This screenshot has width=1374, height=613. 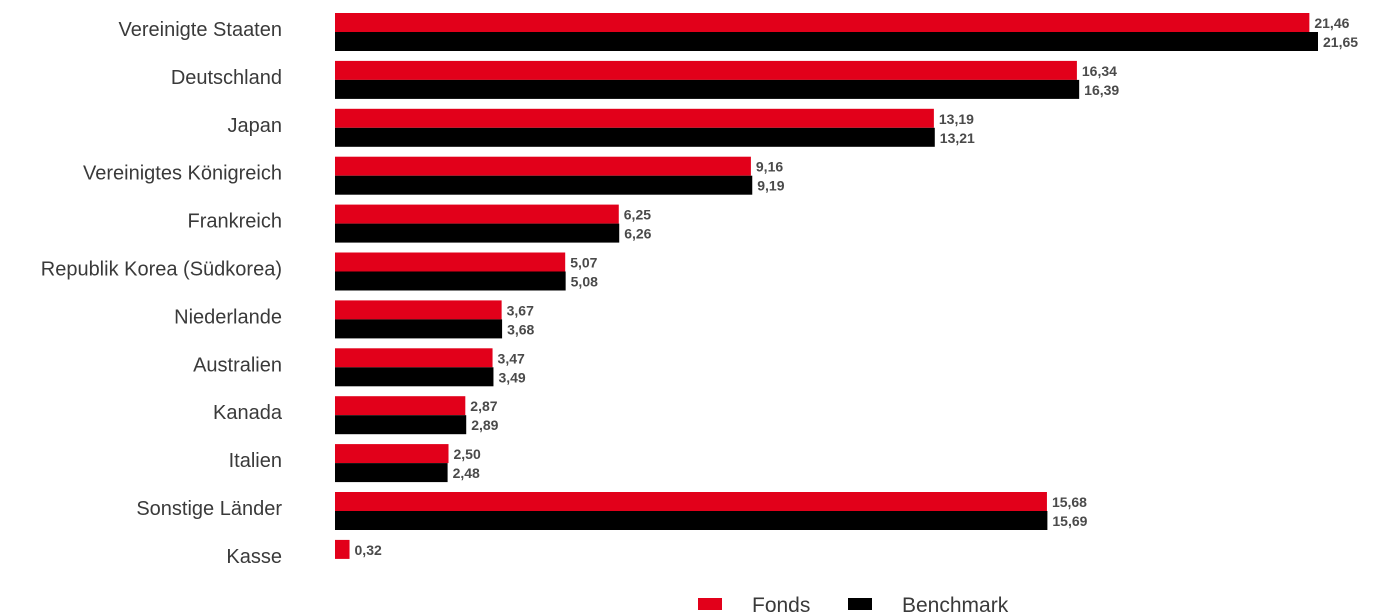 I want to click on legend-label-benchmark: Benchmark, so click(x=955, y=603).